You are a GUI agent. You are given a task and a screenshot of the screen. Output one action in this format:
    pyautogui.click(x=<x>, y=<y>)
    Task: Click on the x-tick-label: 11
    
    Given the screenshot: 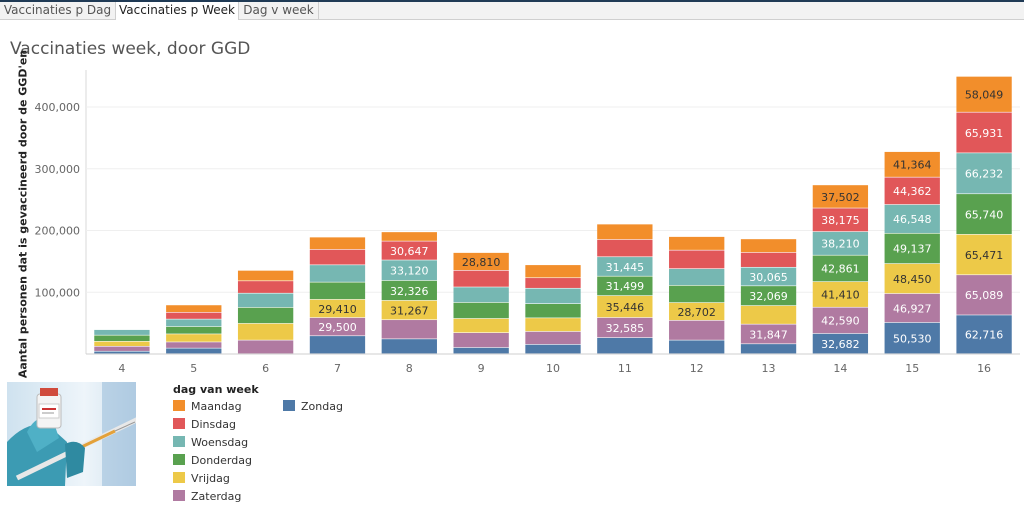 What is the action you would take?
    pyautogui.click(x=625, y=368)
    